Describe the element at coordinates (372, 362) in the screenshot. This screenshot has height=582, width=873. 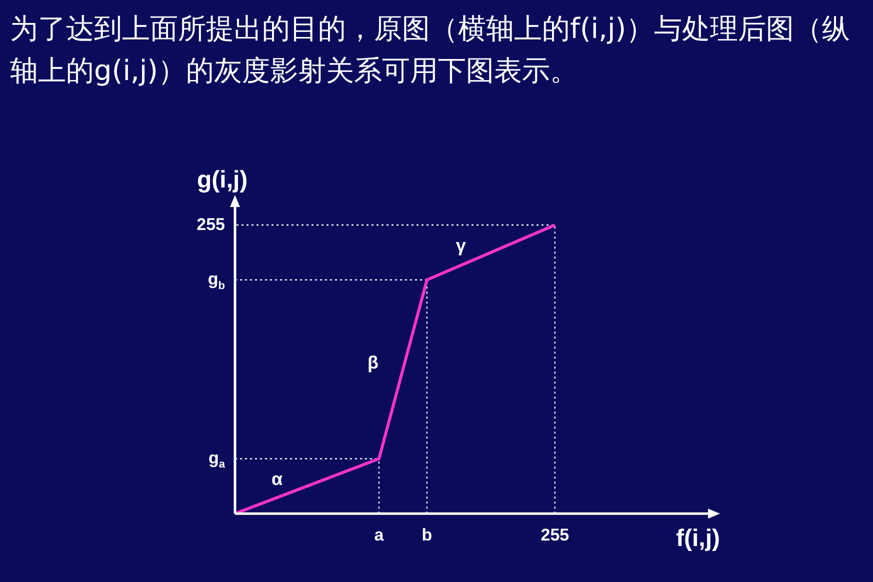
I see `annotation: β` at that location.